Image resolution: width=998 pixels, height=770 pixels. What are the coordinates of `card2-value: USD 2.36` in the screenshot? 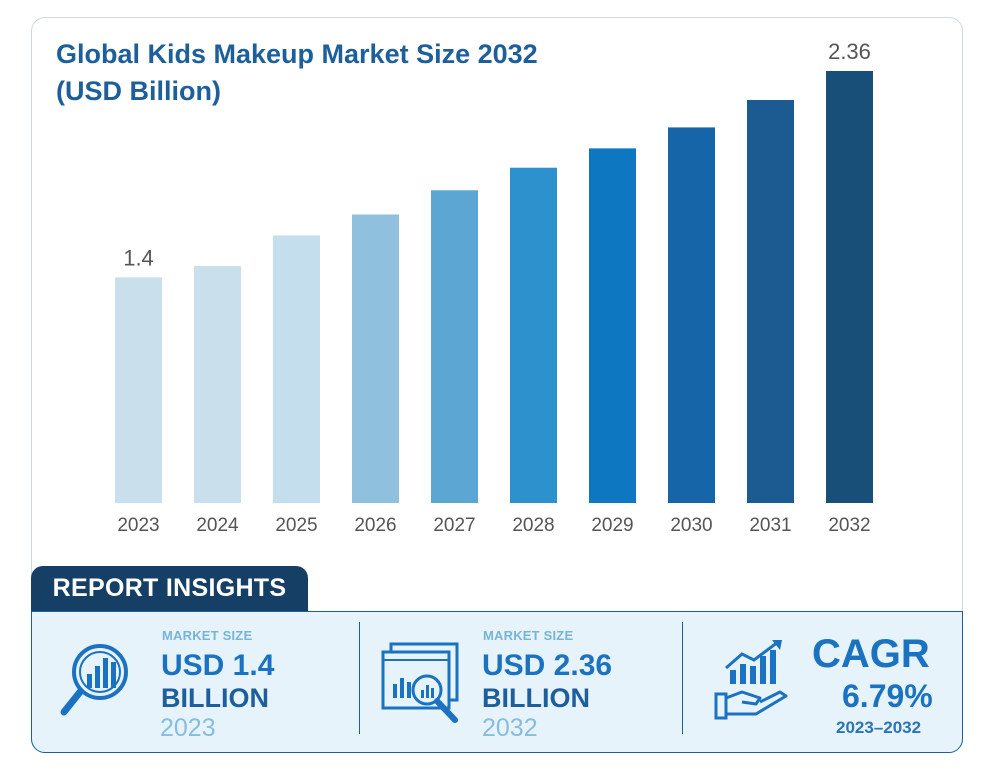 It's located at (547, 665).